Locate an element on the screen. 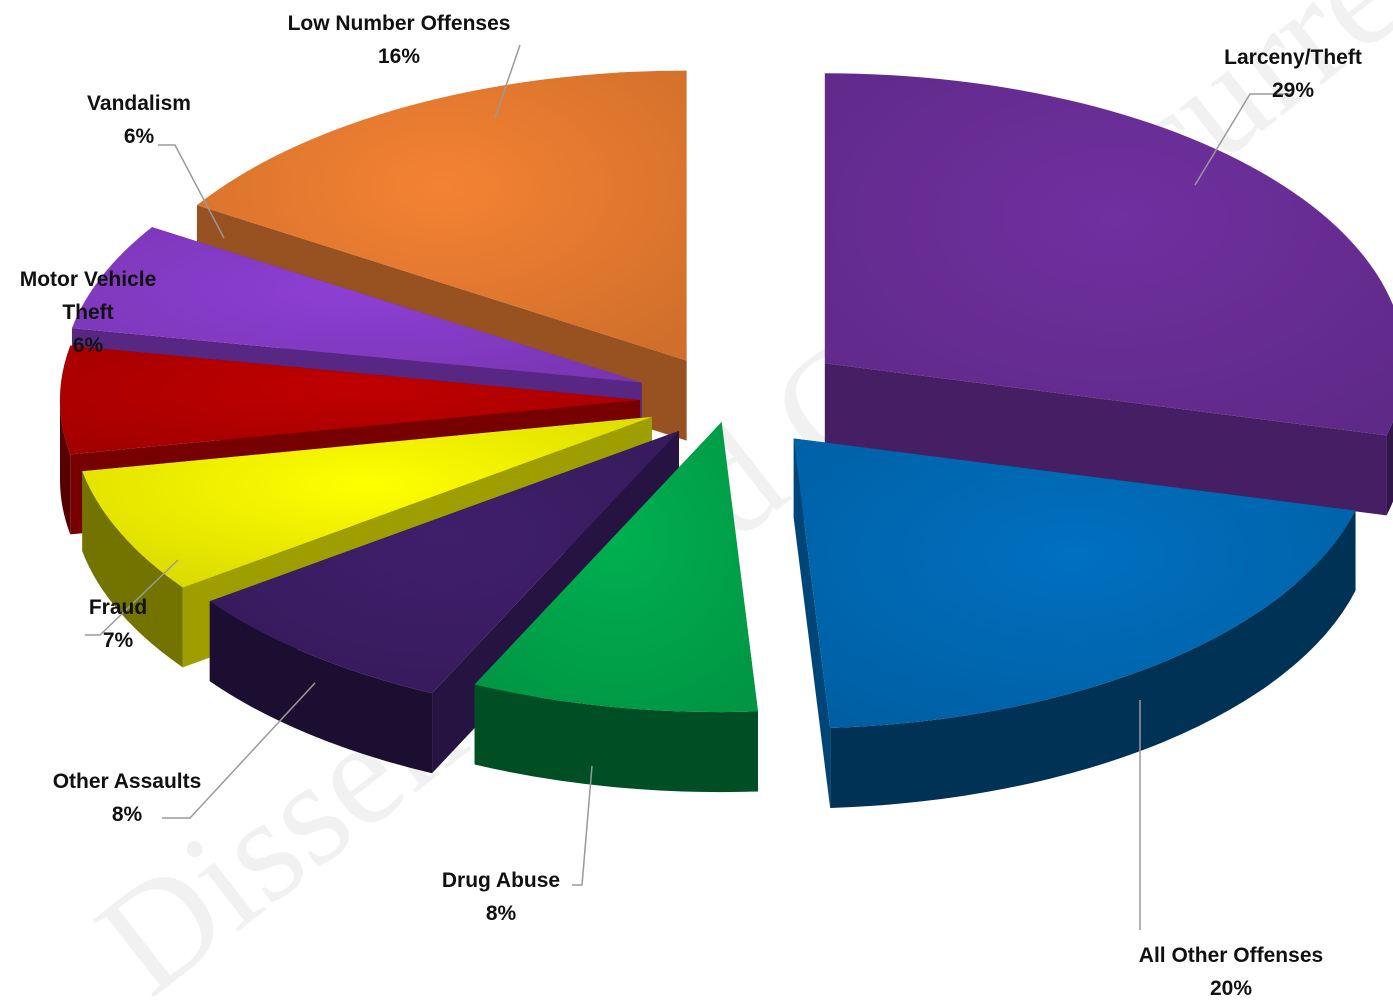 Image resolution: width=1393 pixels, height=1001 pixels. slice-percent-mvt: 6% is located at coordinates (88, 345).